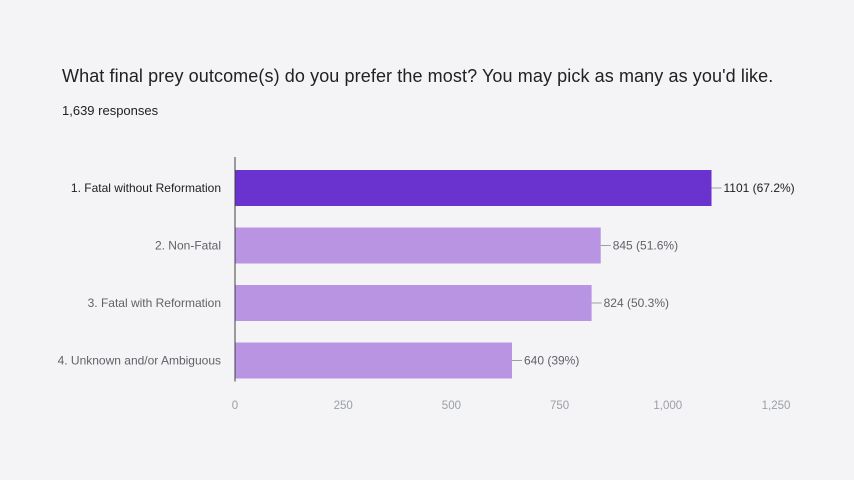  Describe the element at coordinates (154, 303) in the screenshot. I see `category-label-3: 3. Fatal with Reformation` at that location.